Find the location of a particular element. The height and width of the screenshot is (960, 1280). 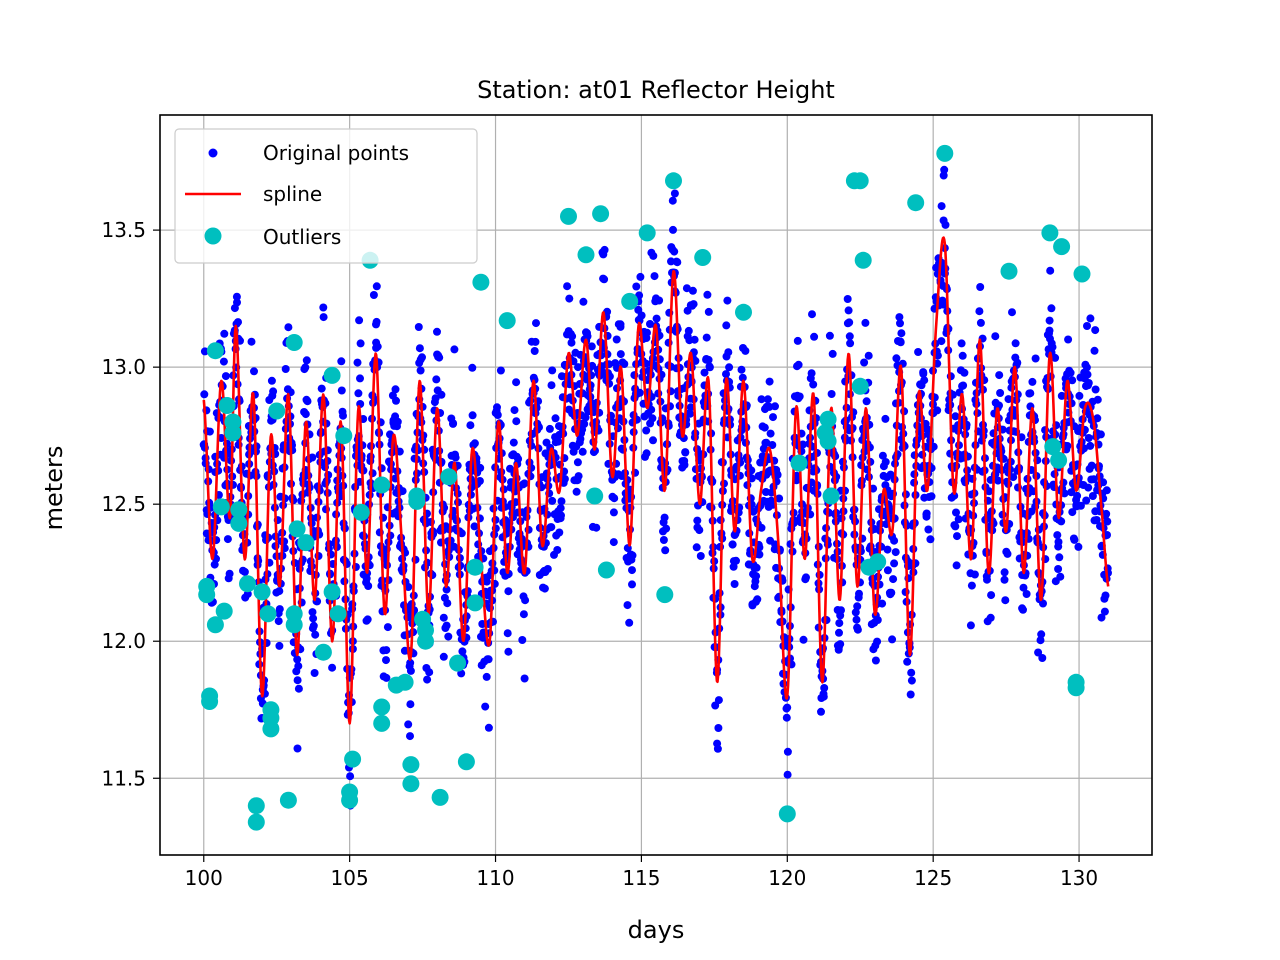

legend-original-points-label: Original points is located at coordinates (336, 153).